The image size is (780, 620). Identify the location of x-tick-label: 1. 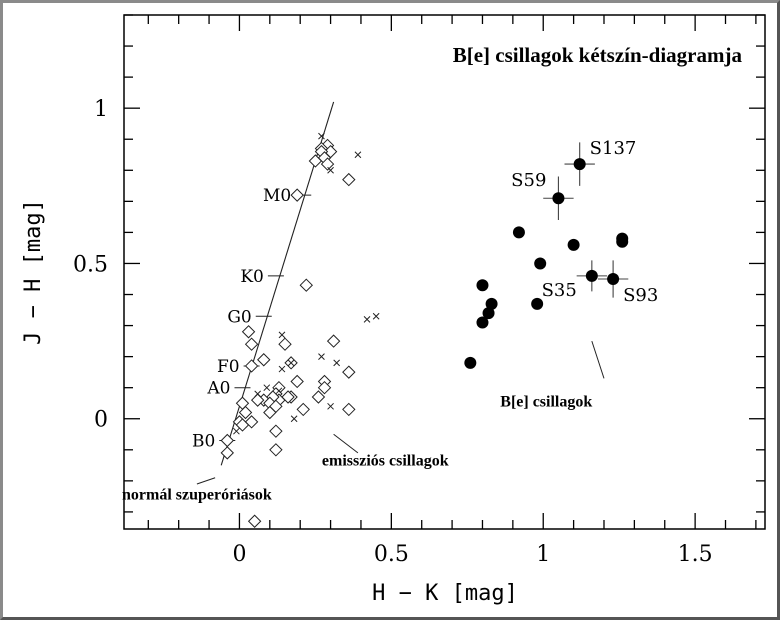
(543, 554).